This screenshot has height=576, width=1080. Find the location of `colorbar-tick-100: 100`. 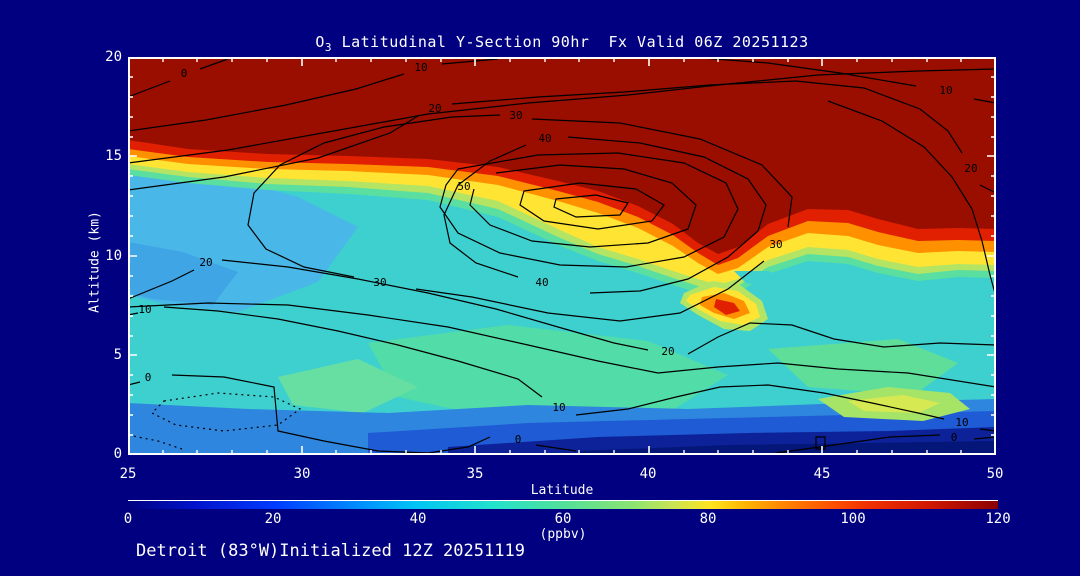

colorbar-tick-100: 100 is located at coordinates (853, 519).